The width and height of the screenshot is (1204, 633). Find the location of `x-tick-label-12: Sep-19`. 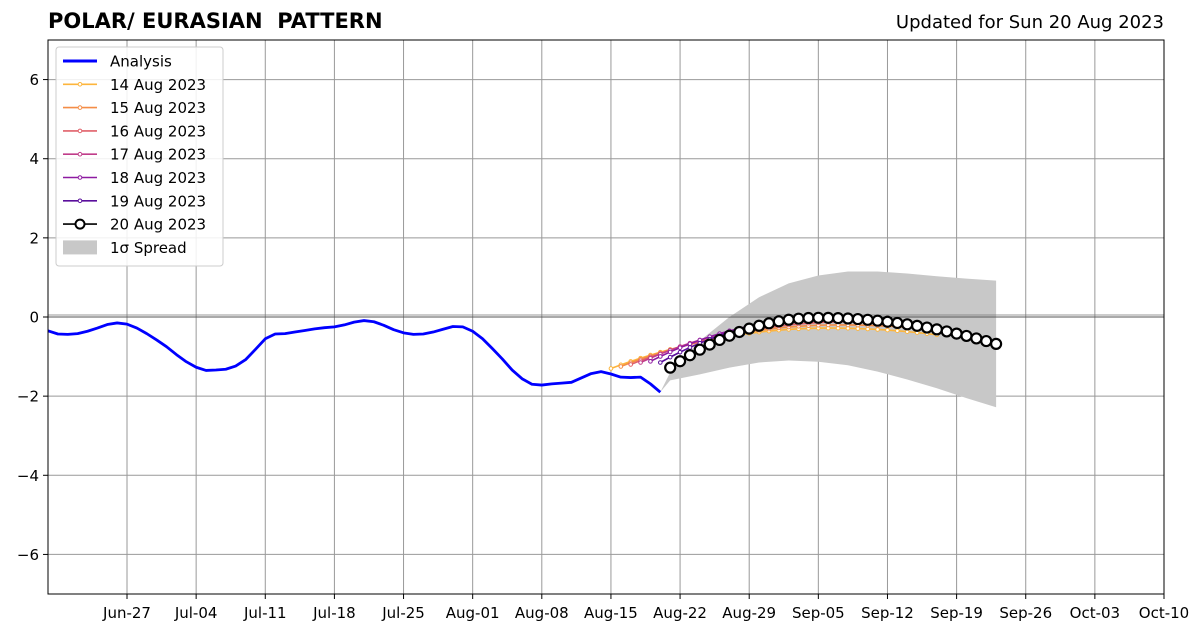

x-tick-label-12: Sep-19 is located at coordinates (956, 613).